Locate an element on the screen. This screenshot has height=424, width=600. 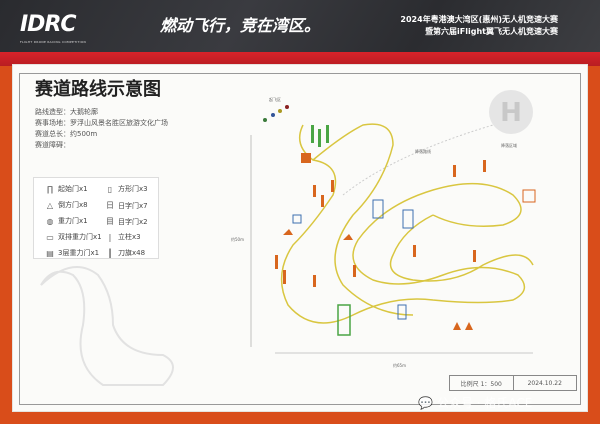
helipad-letter: H is located at coordinates (511, 113).